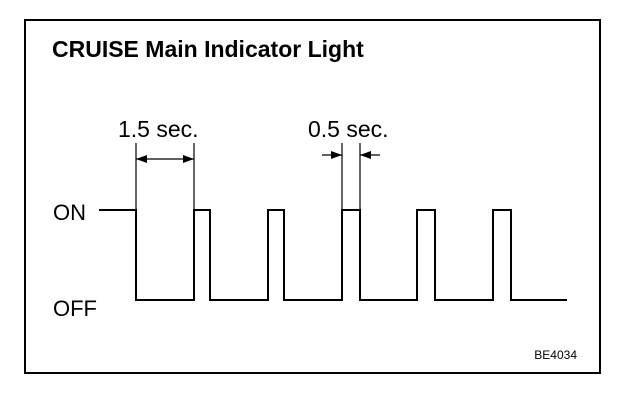  What do you see at coordinates (158, 129) in the screenshot?
I see `long-interval-label: 1.5 sec.` at bounding box center [158, 129].